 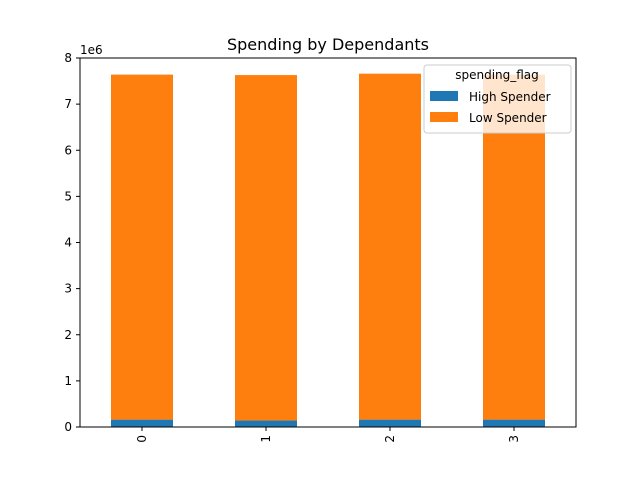 I want to click on y-tick-label: 2, so click(x=68, y=335).